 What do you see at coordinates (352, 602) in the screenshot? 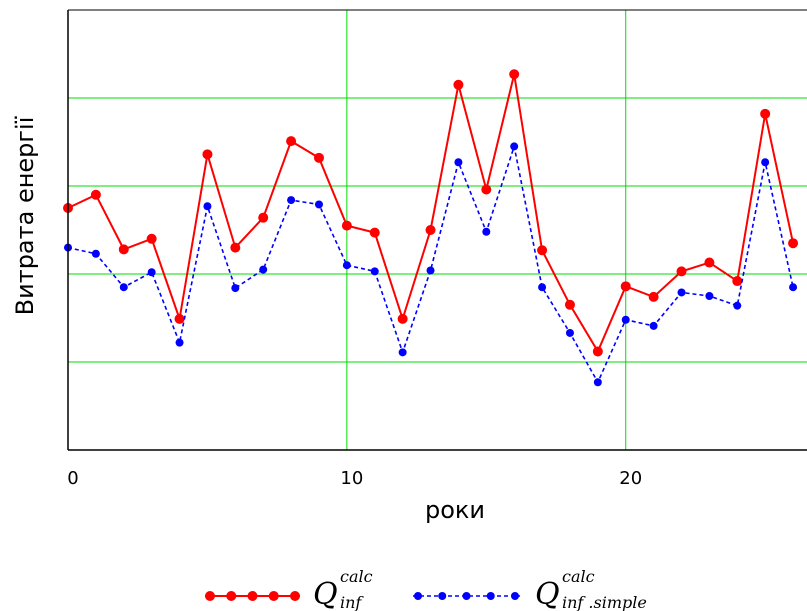
I see `legend-subscript: inf` at bounding box center [352, 602].